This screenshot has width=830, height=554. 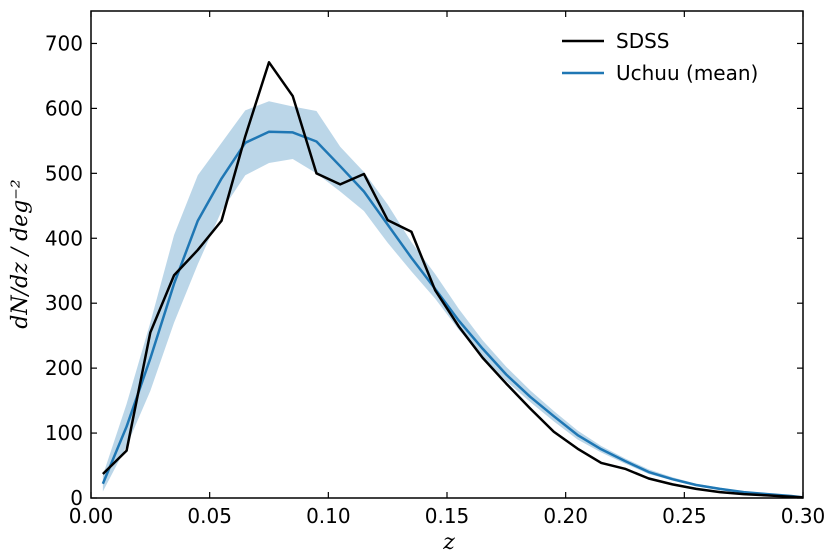 What do you see at coordinates (565, 516) in the screenshot?
I see `x-tick-label: 0.20` at bounding box center [565, 516].